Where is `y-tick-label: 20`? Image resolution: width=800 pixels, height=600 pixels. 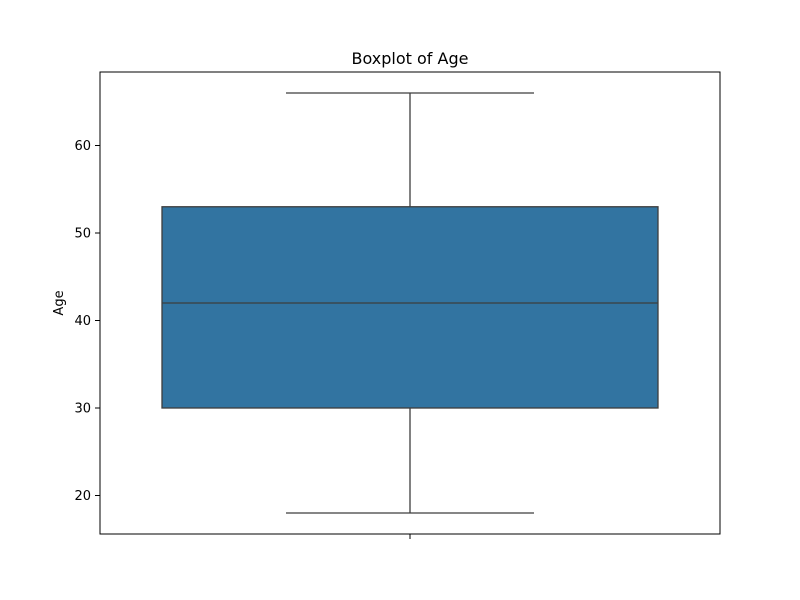
y-tick-label: 20 is located at coordinates (82, 496).